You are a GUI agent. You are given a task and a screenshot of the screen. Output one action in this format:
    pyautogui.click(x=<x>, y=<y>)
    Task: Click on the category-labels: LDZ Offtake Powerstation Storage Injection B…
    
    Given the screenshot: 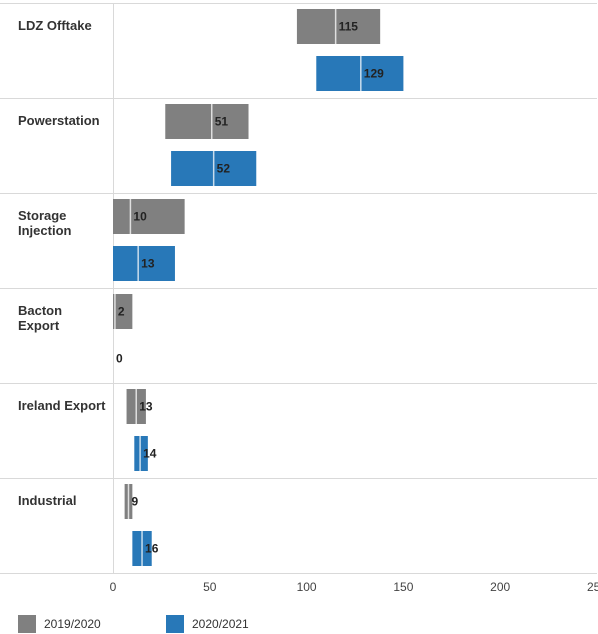 What is the action you would take?
    pyautogui.click(x=62, y=263)
    